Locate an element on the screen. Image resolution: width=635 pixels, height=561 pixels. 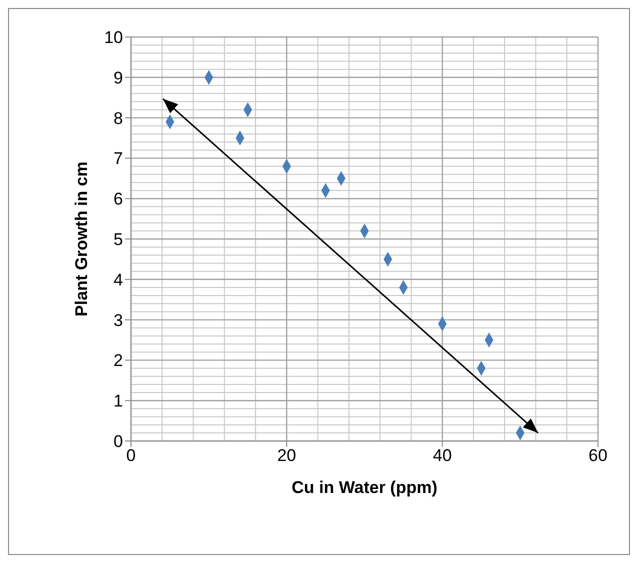
y-tick-label: 0 is located at coordinates (118, 442).